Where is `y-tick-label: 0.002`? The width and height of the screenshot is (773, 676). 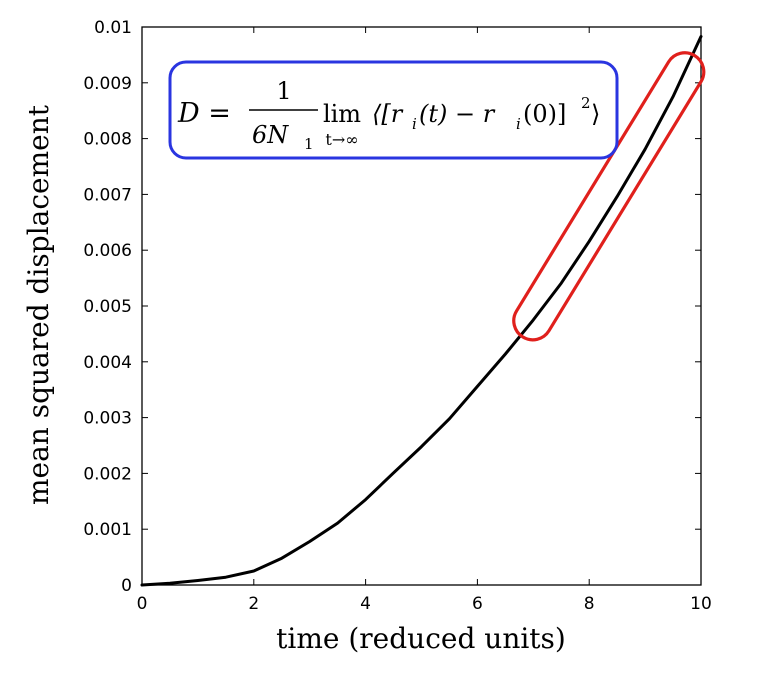
y-tick-label: 0.002 is located at coordinates (107, 474).